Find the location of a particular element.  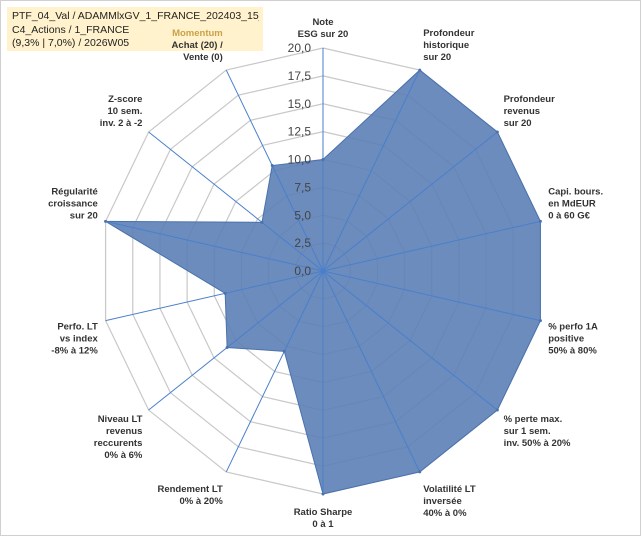

axis-label-7-line-3: 40% à 0% is located at coordinates (445, 513).